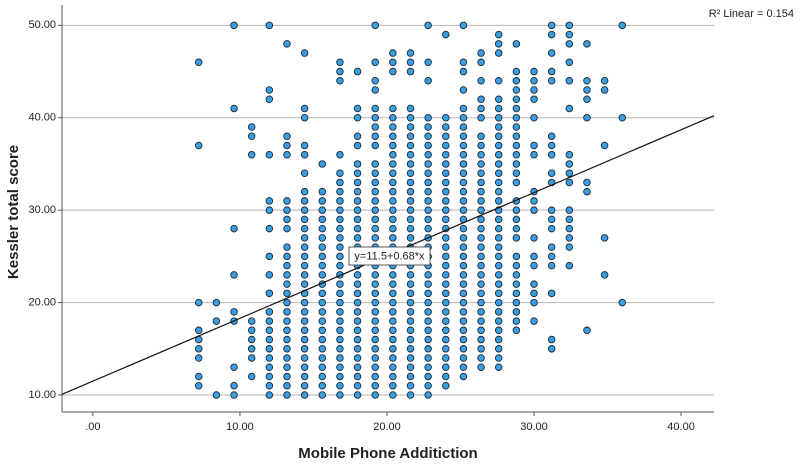 This screenshot has width=800, height=465. Describe the element at coordinates (42, 25) in the screenshot. I see `y-tick-label: 50.00` at that location.